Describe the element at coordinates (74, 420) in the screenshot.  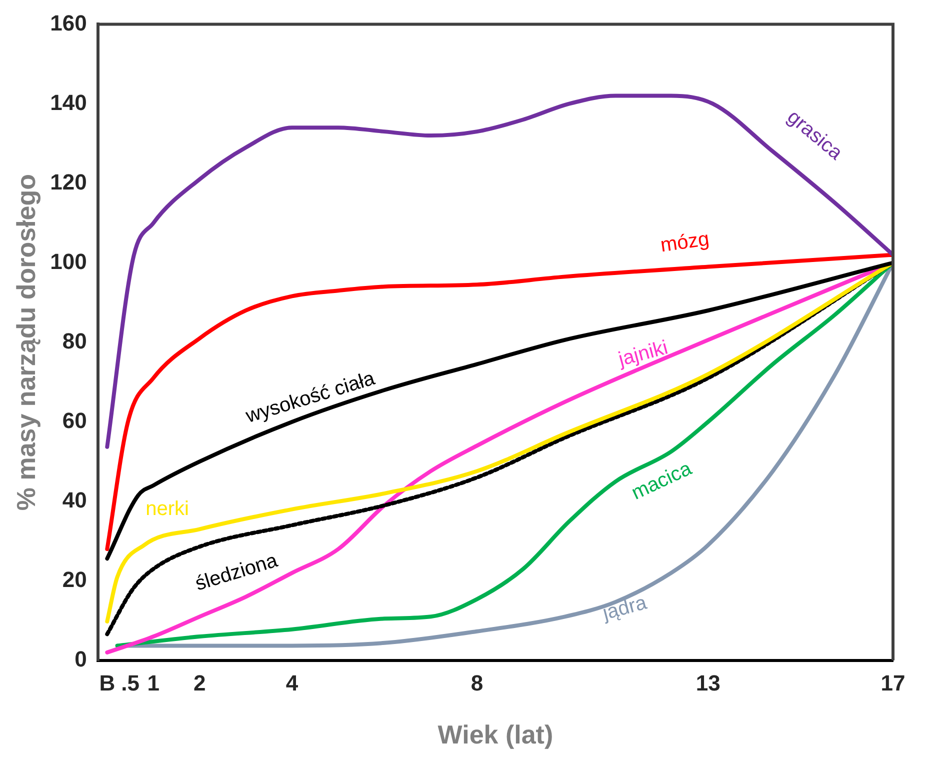
I see `y-tick-label: 60` at that location.